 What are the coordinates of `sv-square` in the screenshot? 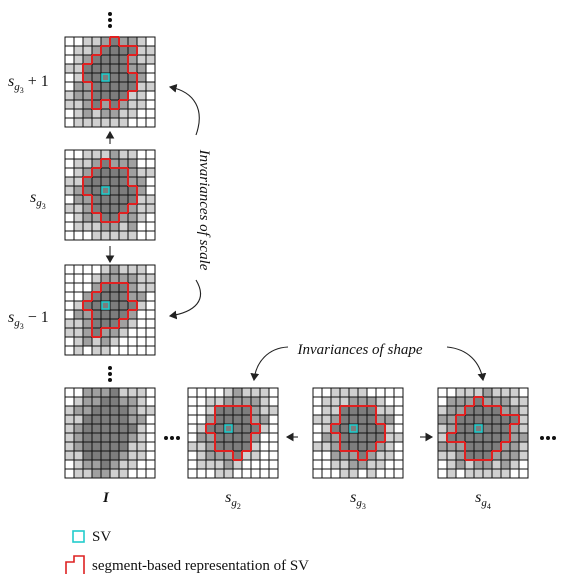 It's located at (105, 77).